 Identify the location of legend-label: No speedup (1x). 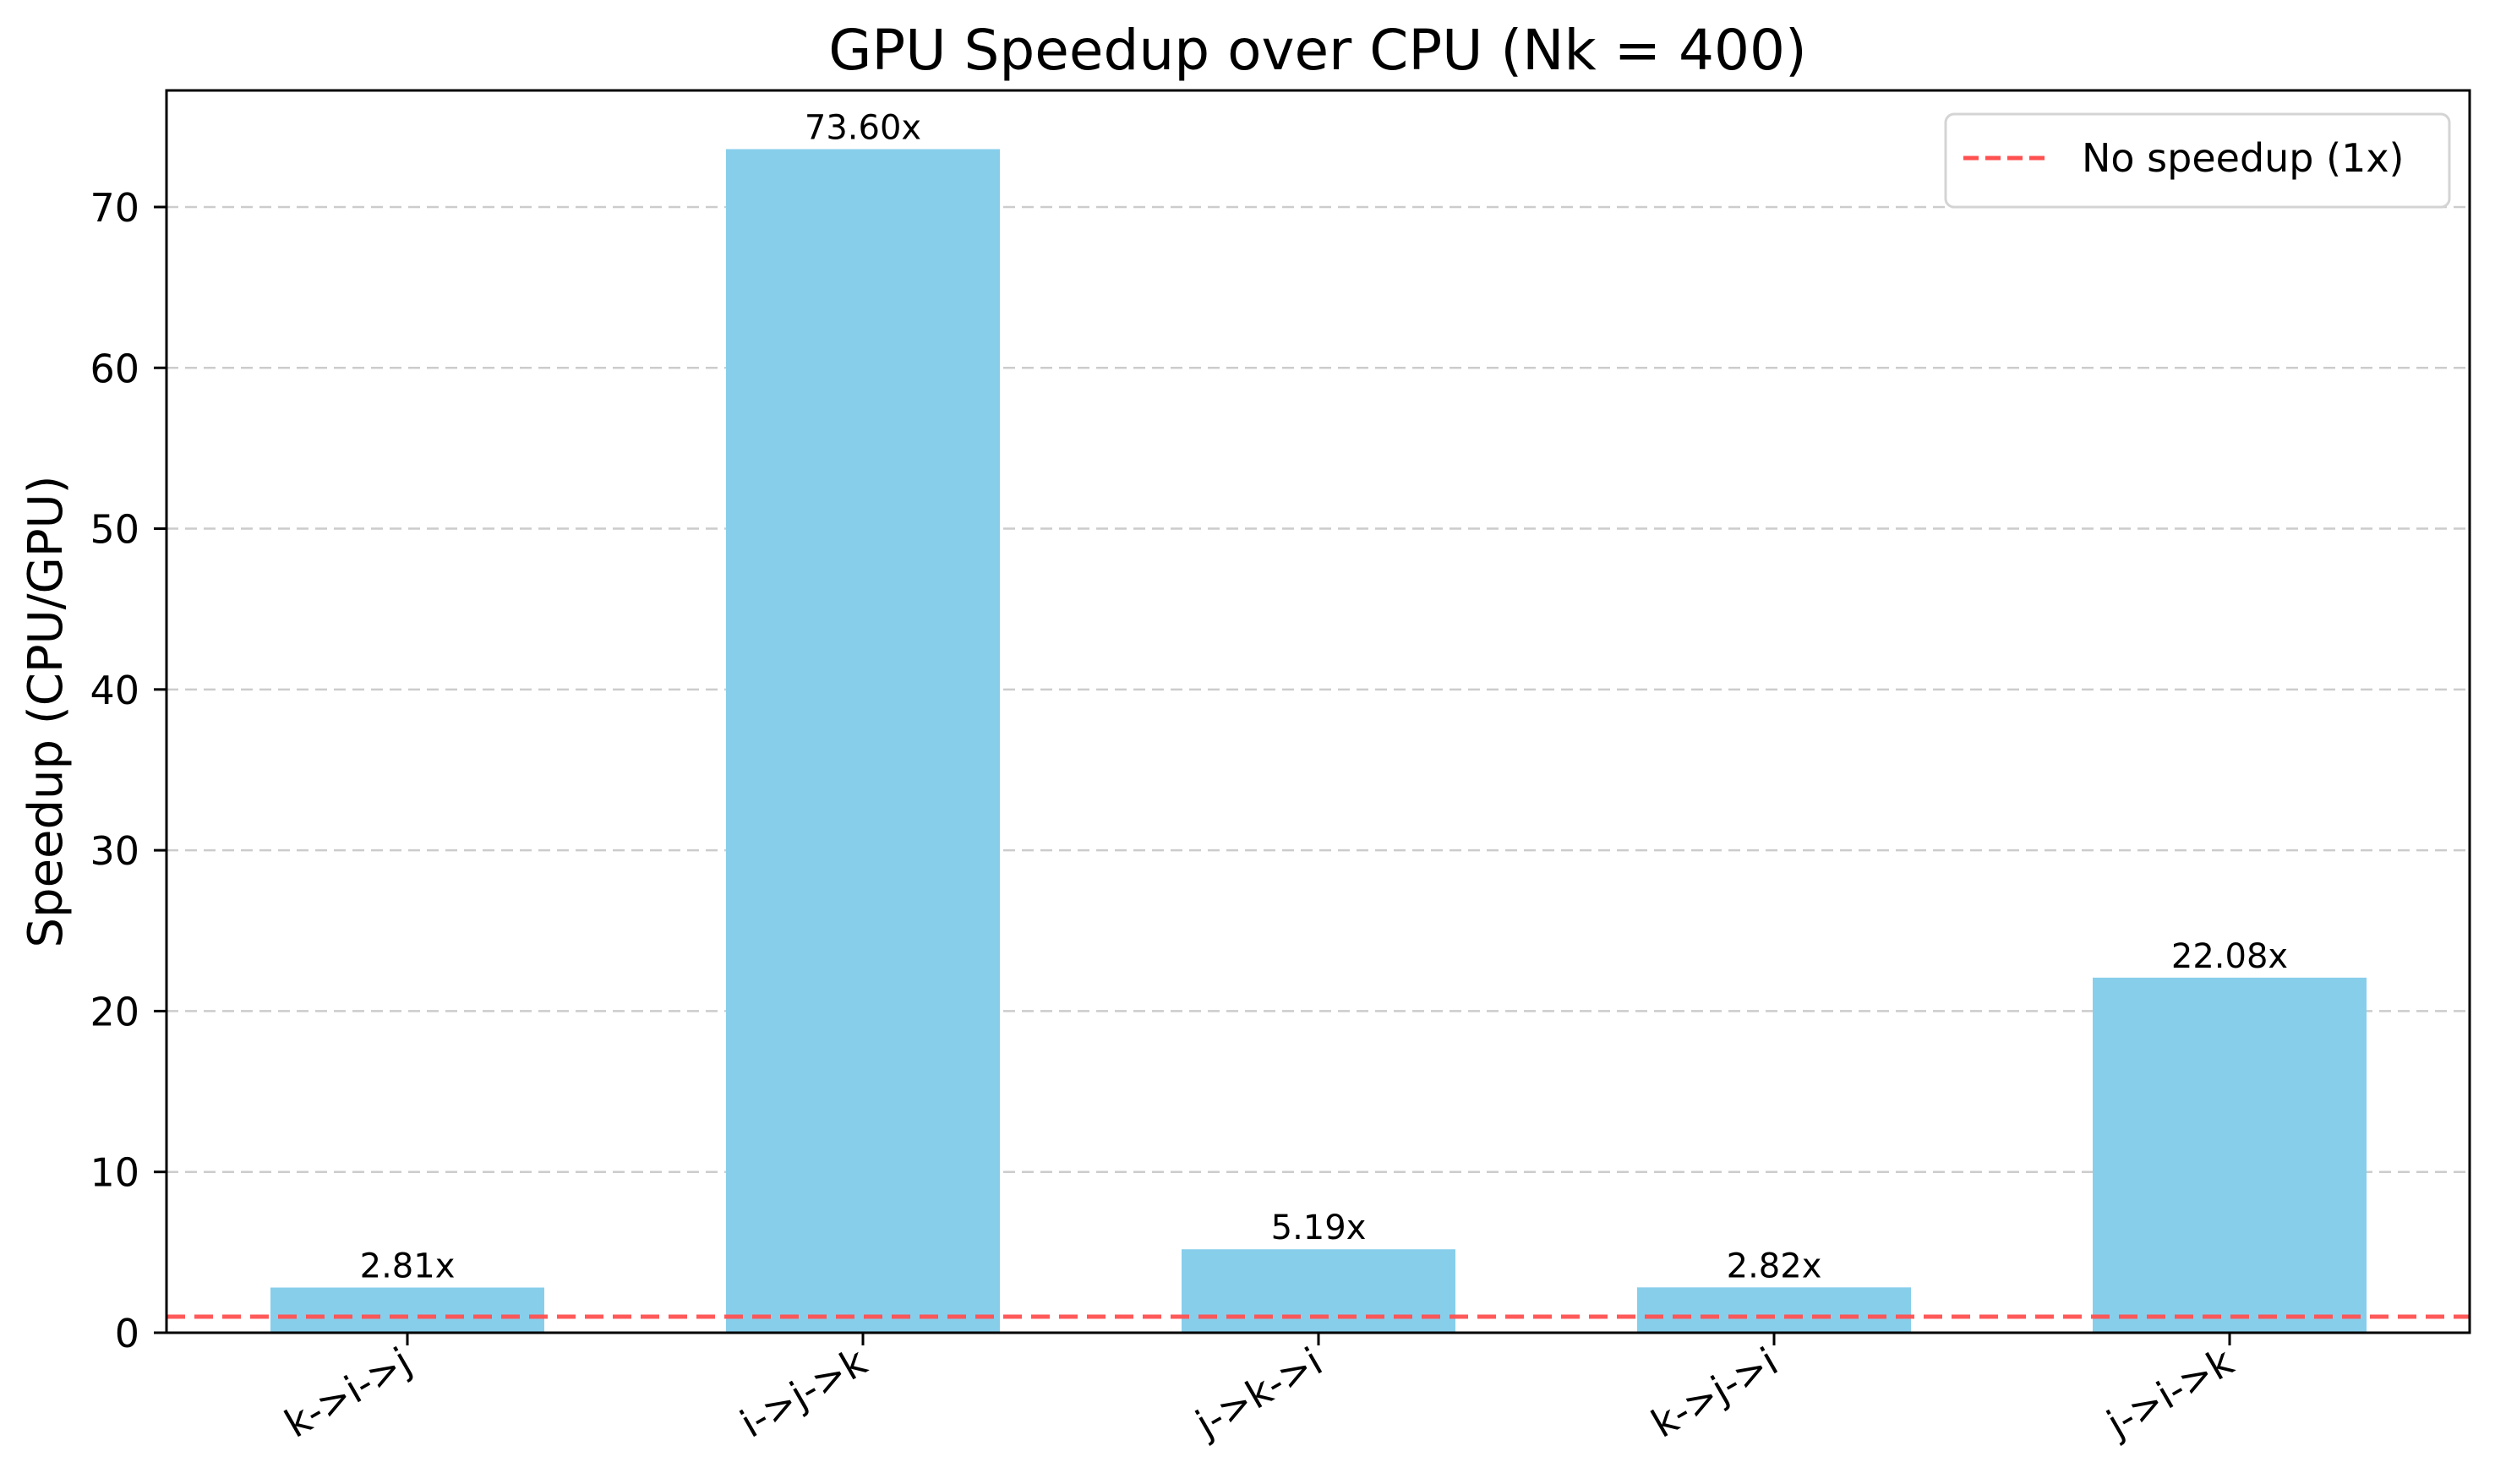
(2243, 158).